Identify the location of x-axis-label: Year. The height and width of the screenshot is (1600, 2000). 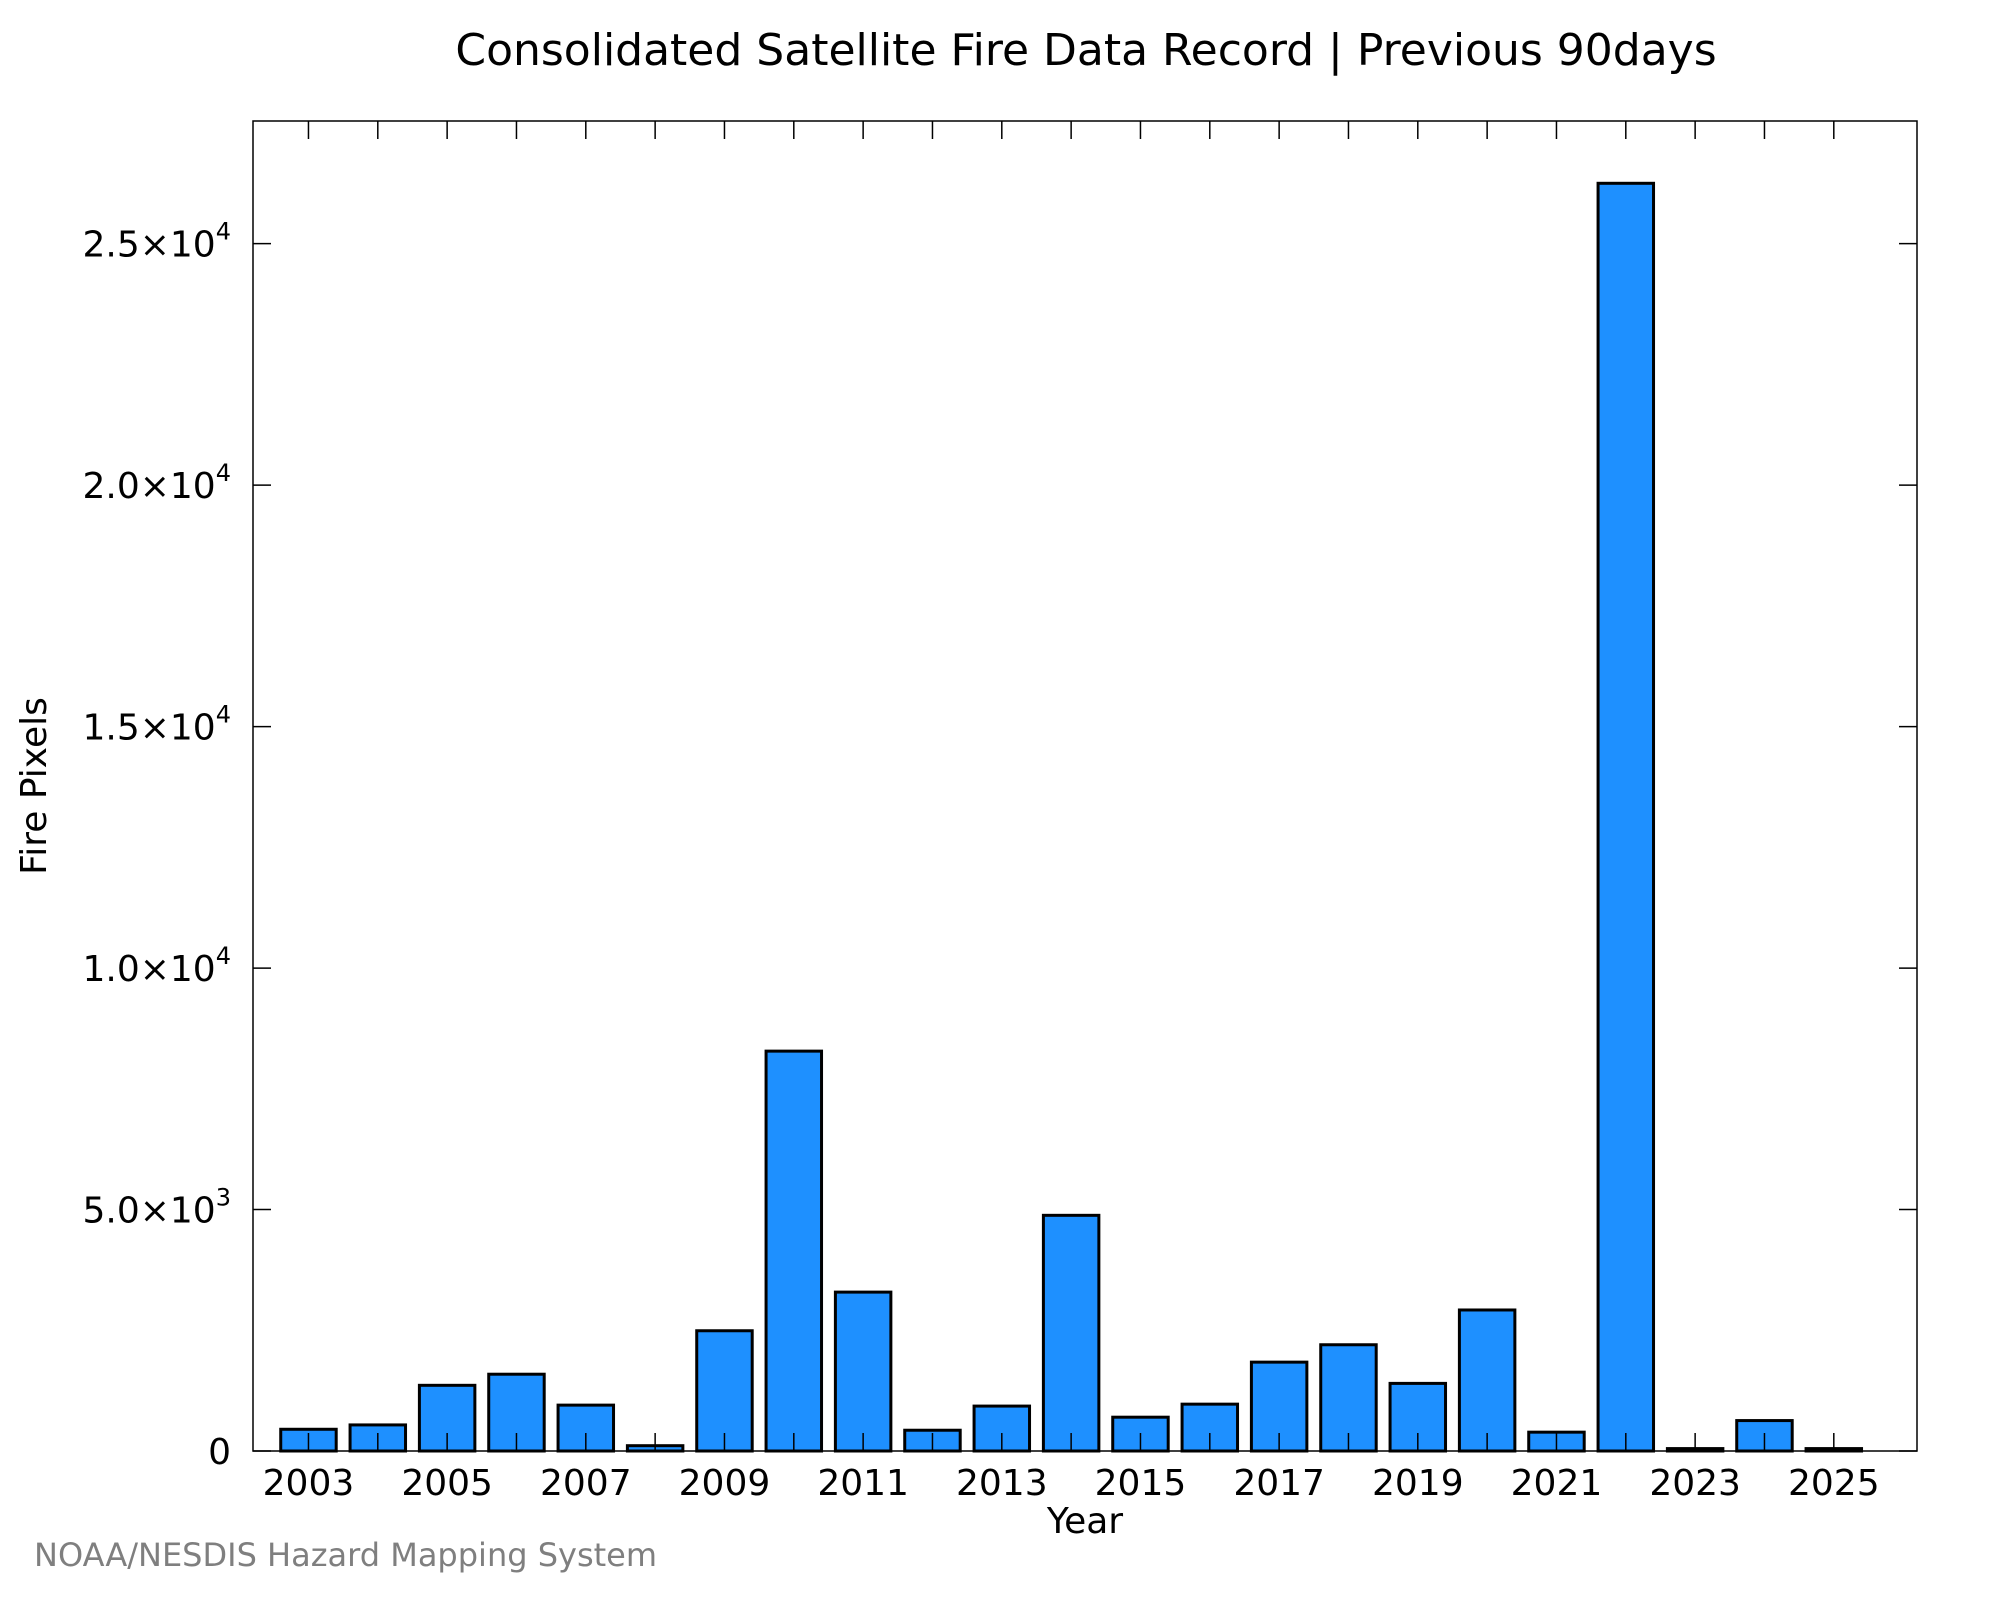
(1084, 1521).